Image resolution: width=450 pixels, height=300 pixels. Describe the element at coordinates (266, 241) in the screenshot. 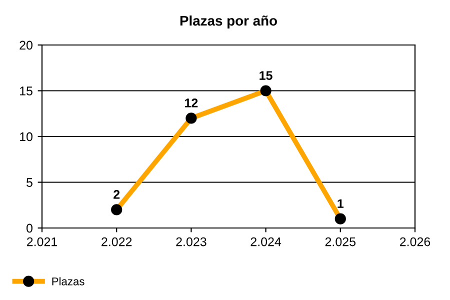

I see `x-tick-label: 2.024` at that location.